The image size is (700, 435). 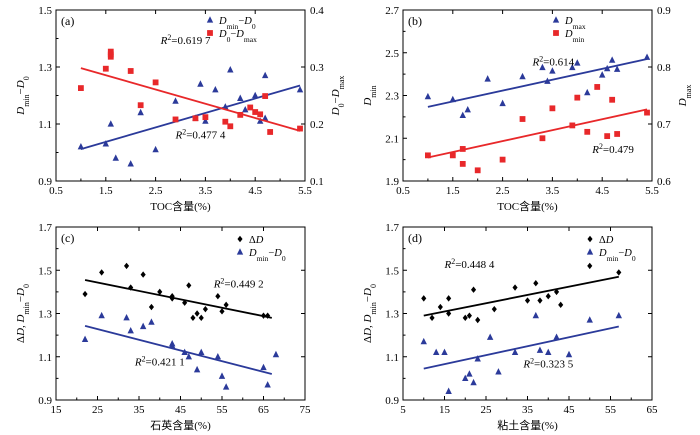 What do you see at coordinates (664, 11) in the screenshot?
I see `y2-tick-label: 0.9` at bounding box center [664, 11].